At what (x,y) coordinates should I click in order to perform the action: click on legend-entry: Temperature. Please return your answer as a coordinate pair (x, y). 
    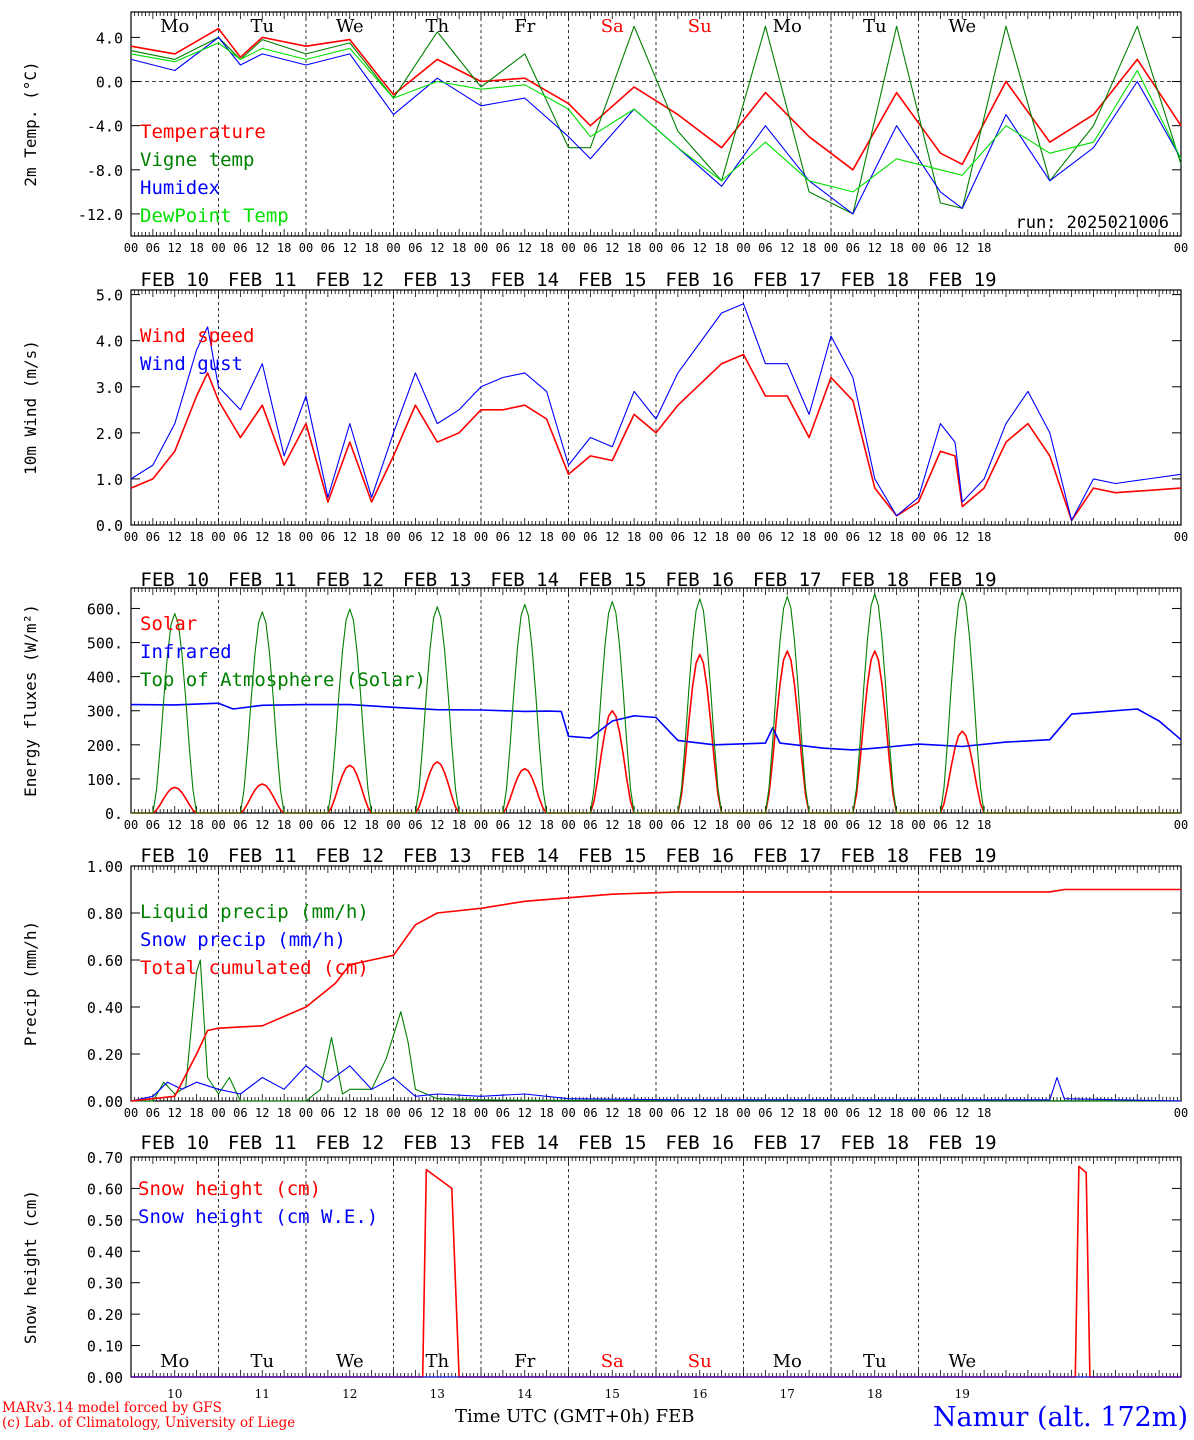
    Looking at the image, I should click on (203, 132).